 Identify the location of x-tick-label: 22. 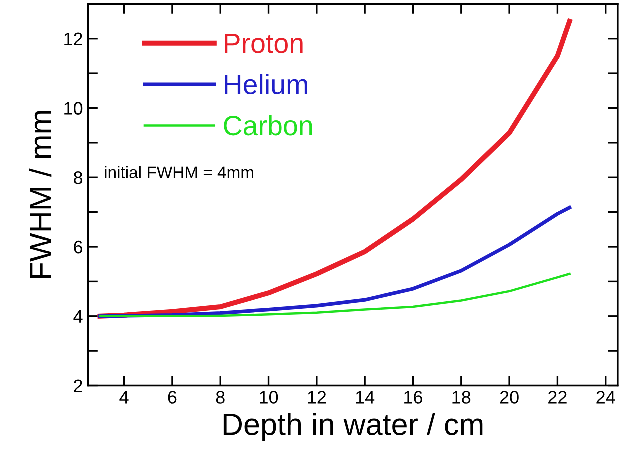
(557, 397).